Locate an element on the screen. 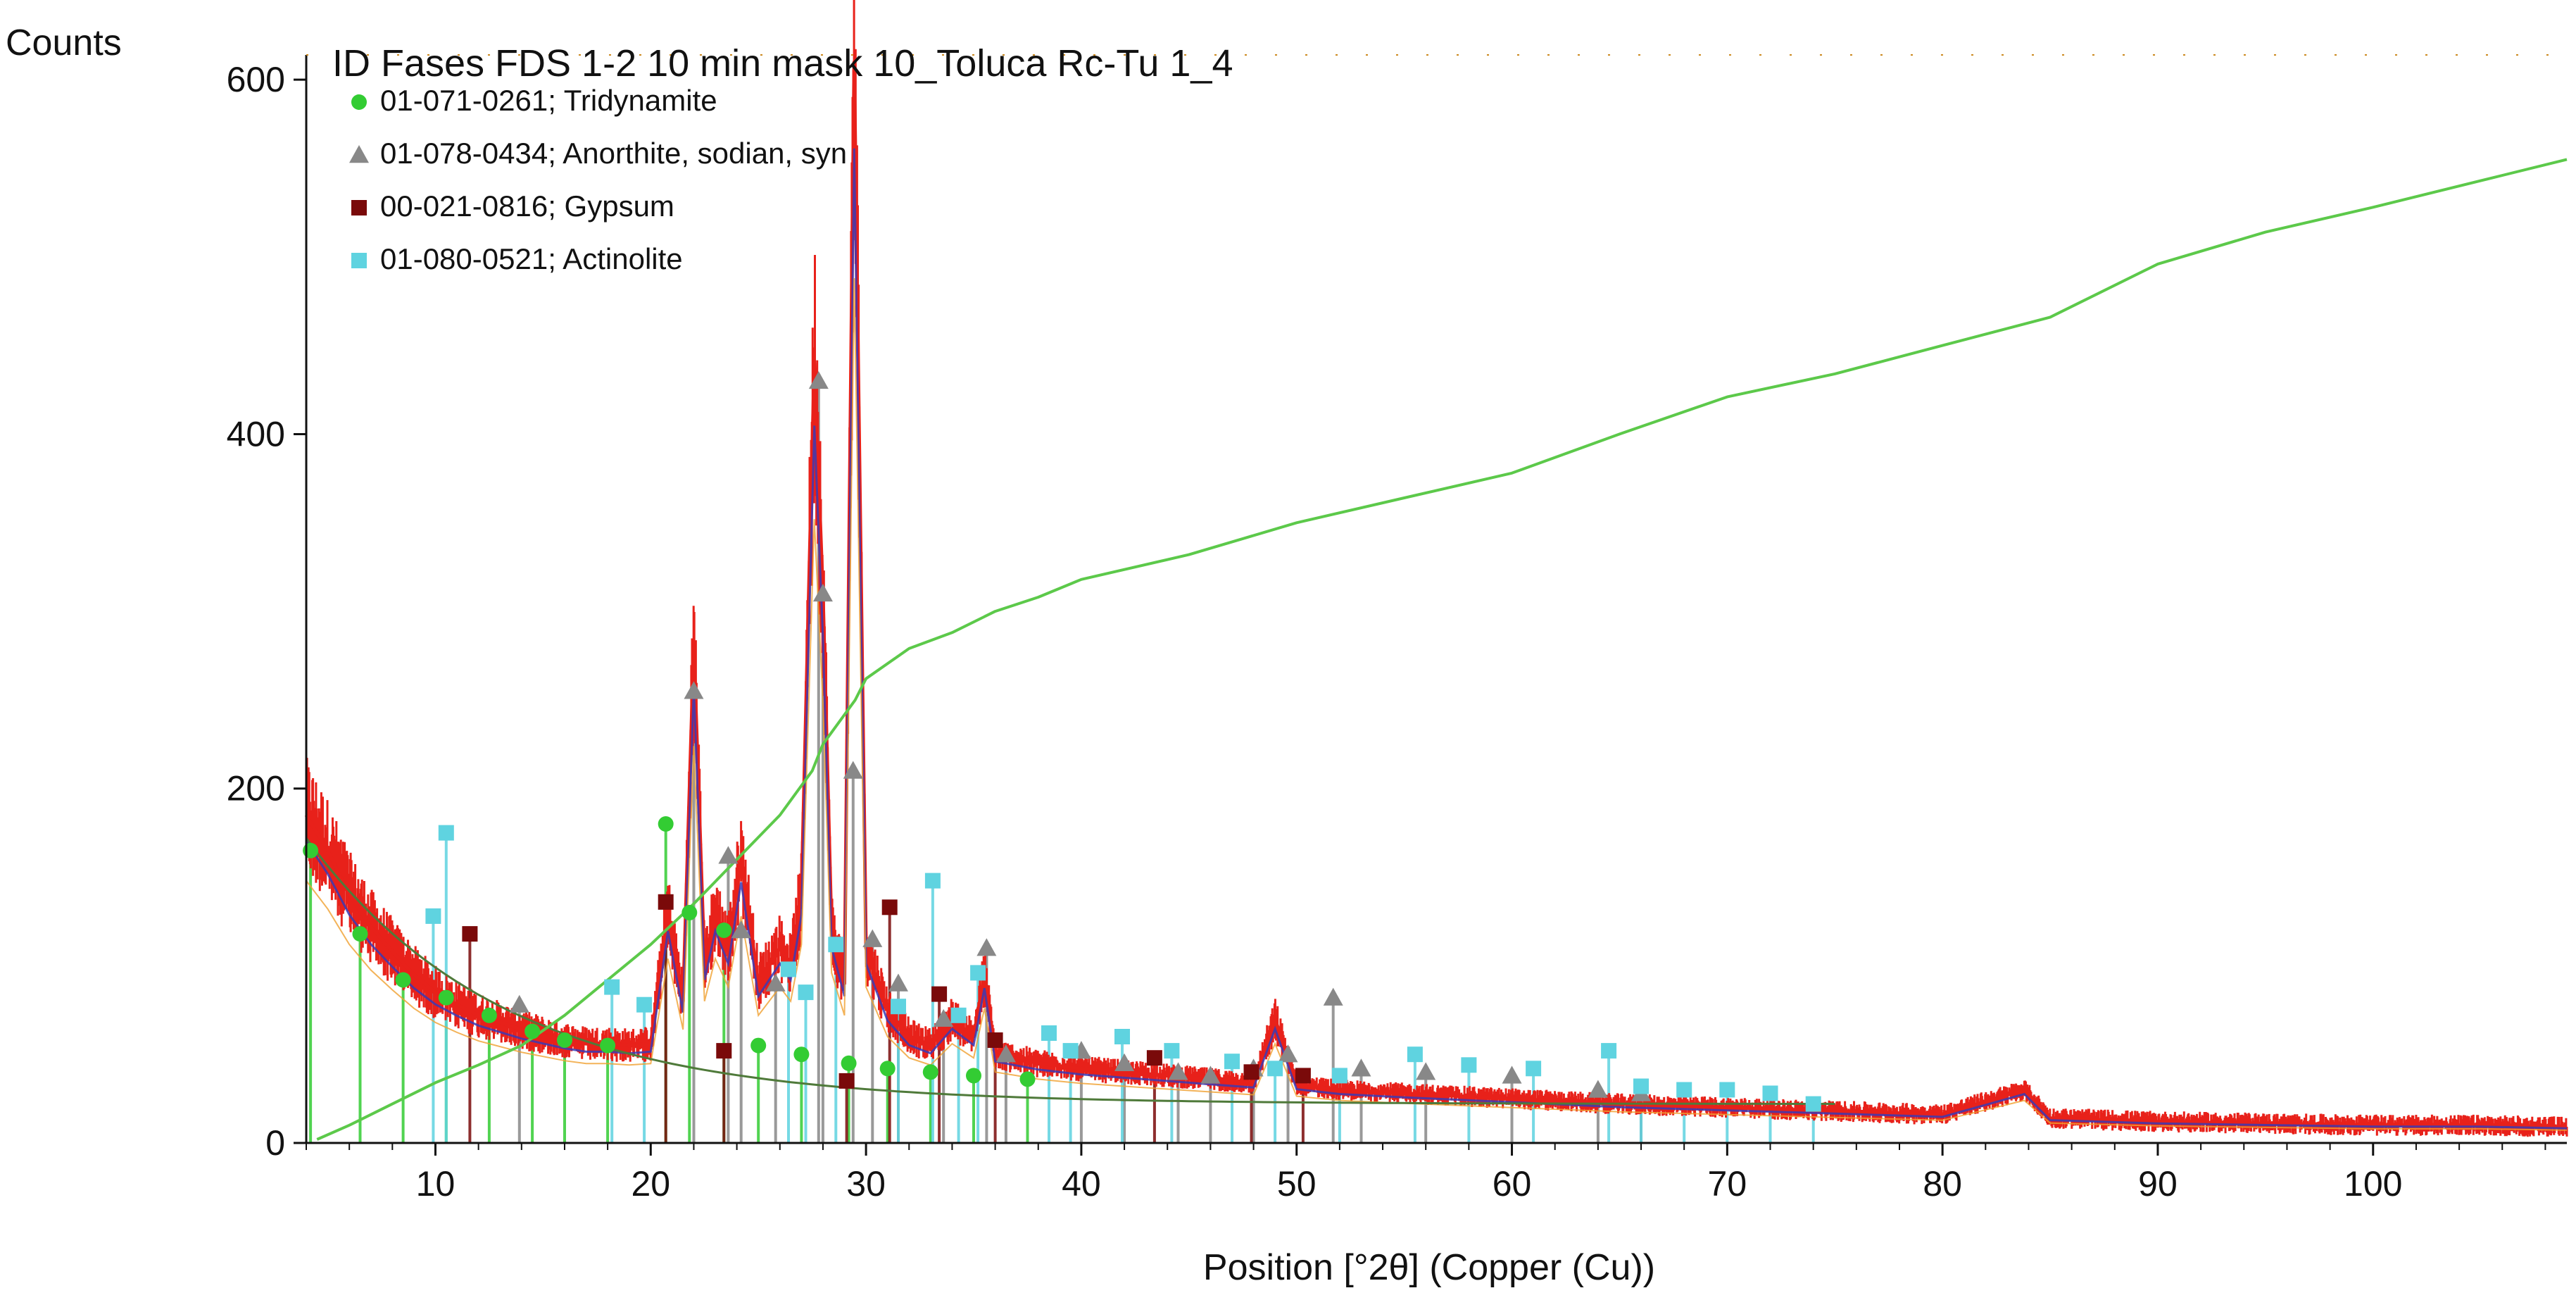 The width and height of the screenshot is (2576, 1300). y-tick-label-400: 400 is located at coordinates (256, 434).